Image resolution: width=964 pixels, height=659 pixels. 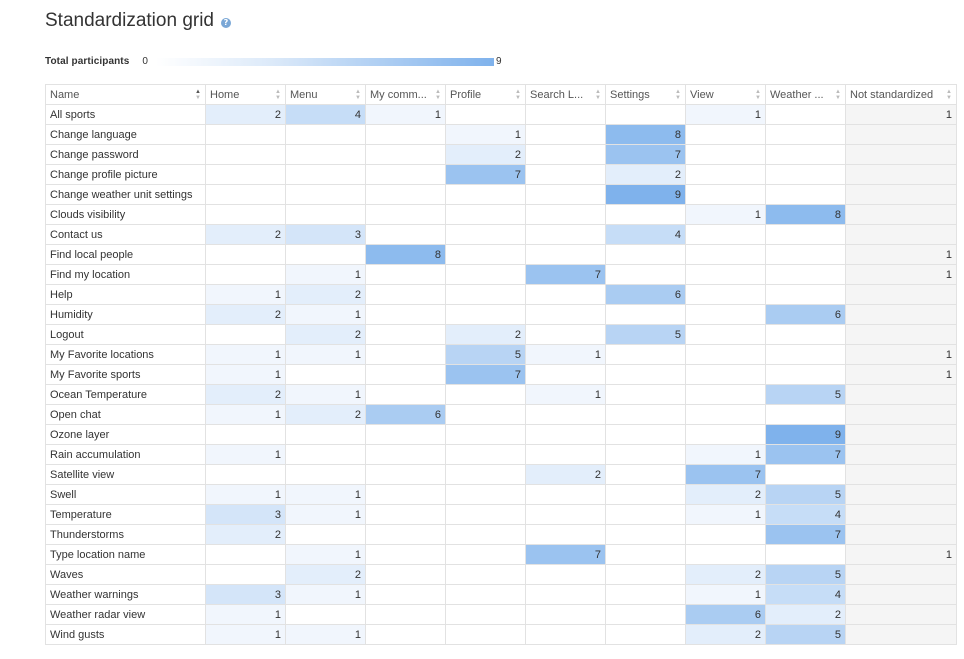 What do you see at coordinates (645, 154) in the screenshot?
I see `value-cell: 7` at bounding box center [645, 154].